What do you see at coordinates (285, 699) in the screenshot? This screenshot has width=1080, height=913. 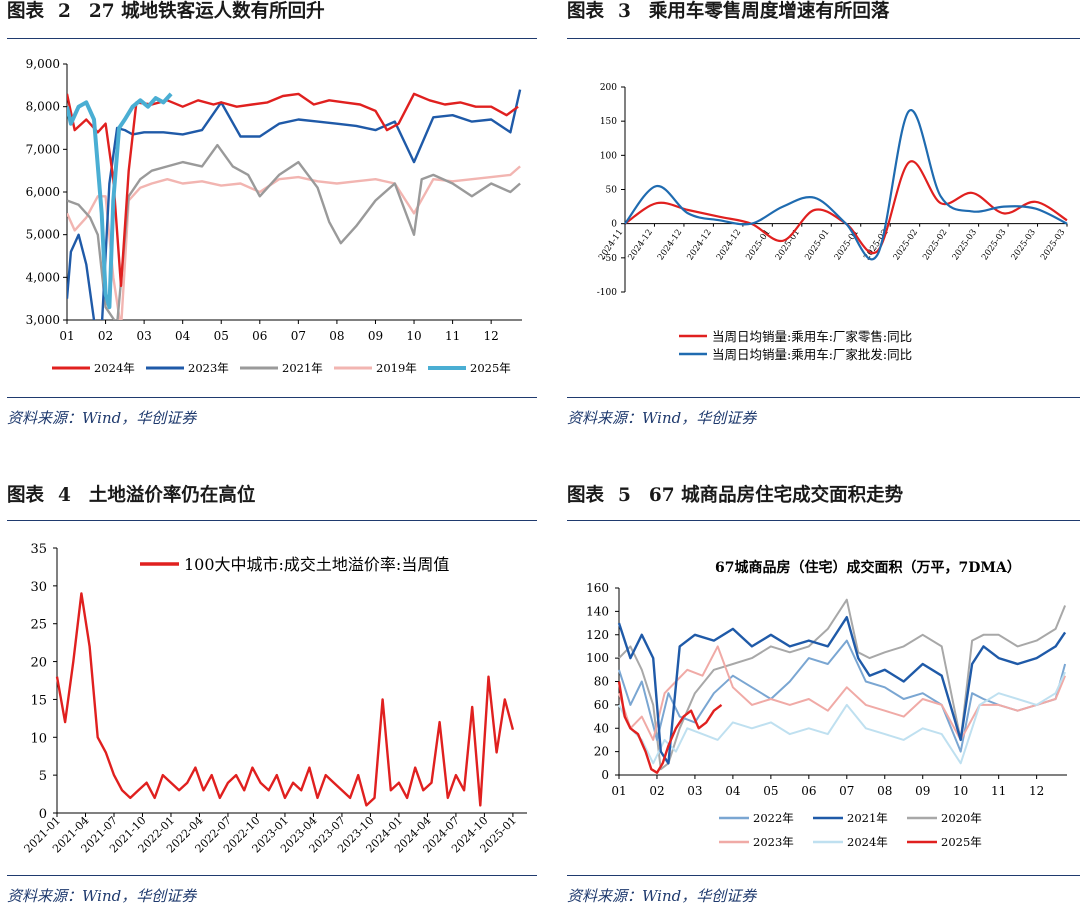 I see `series-line-100大中城市:成交土地溢价率:当周值` at bounding box center [285, 699].